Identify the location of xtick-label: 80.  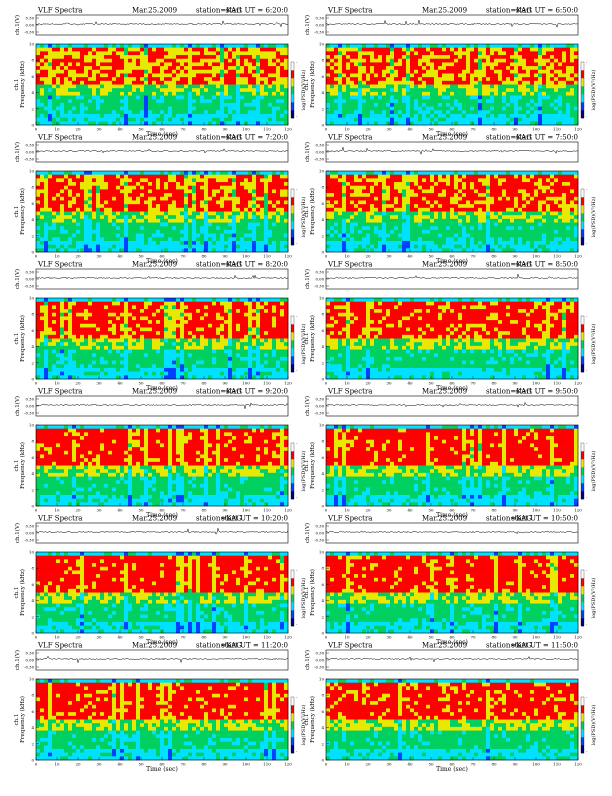
(494, 129).